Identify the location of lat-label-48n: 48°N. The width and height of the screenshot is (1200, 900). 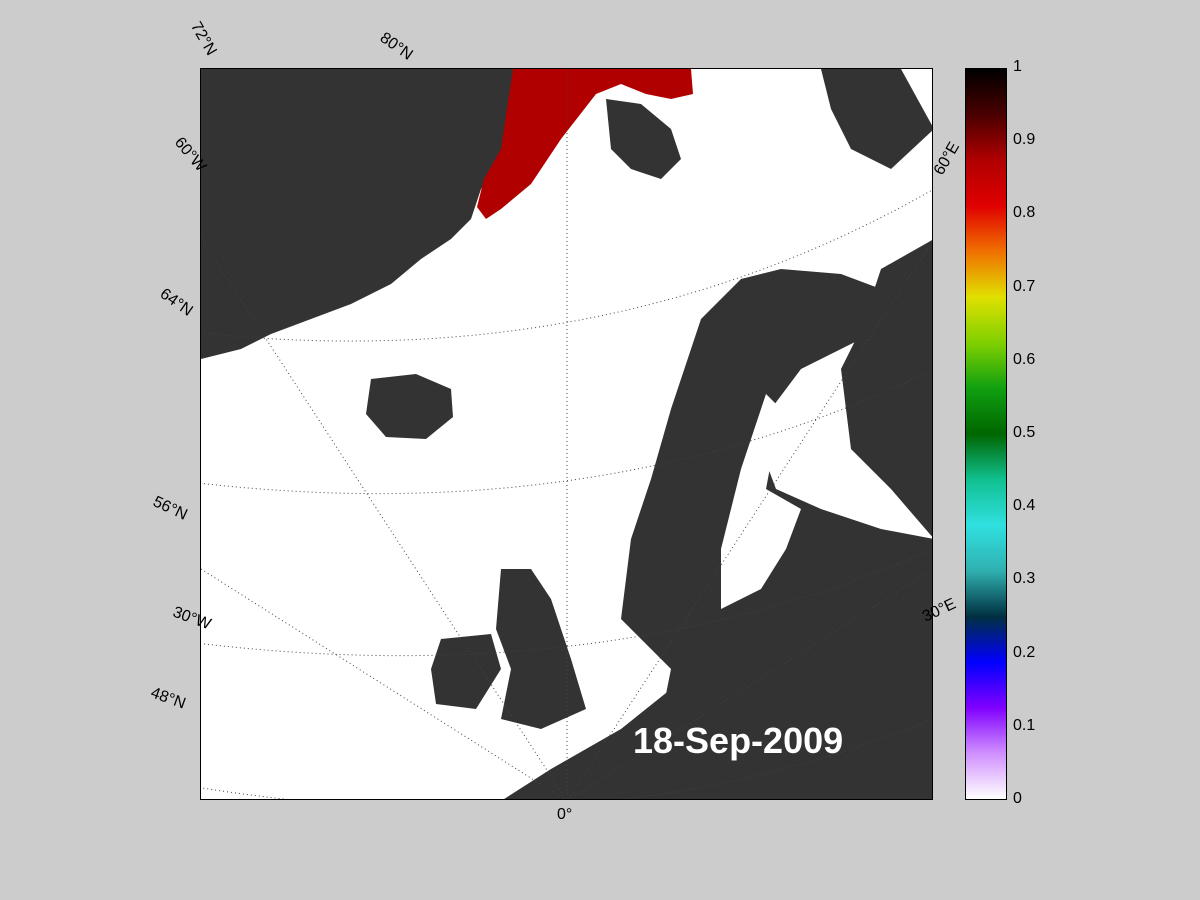
(168, 698).